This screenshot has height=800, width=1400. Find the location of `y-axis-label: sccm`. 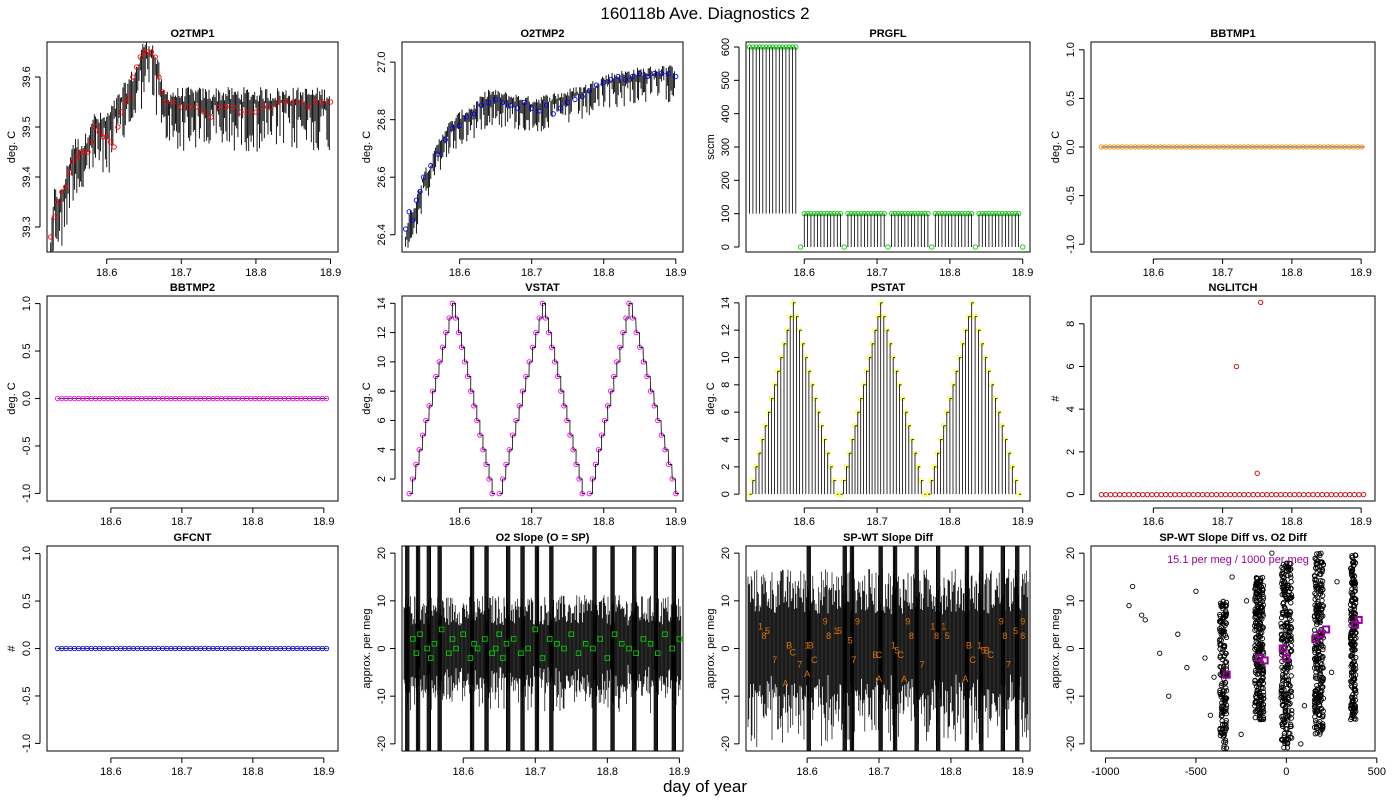

y-axis-label: sccm is located at coordinates (711, 147).